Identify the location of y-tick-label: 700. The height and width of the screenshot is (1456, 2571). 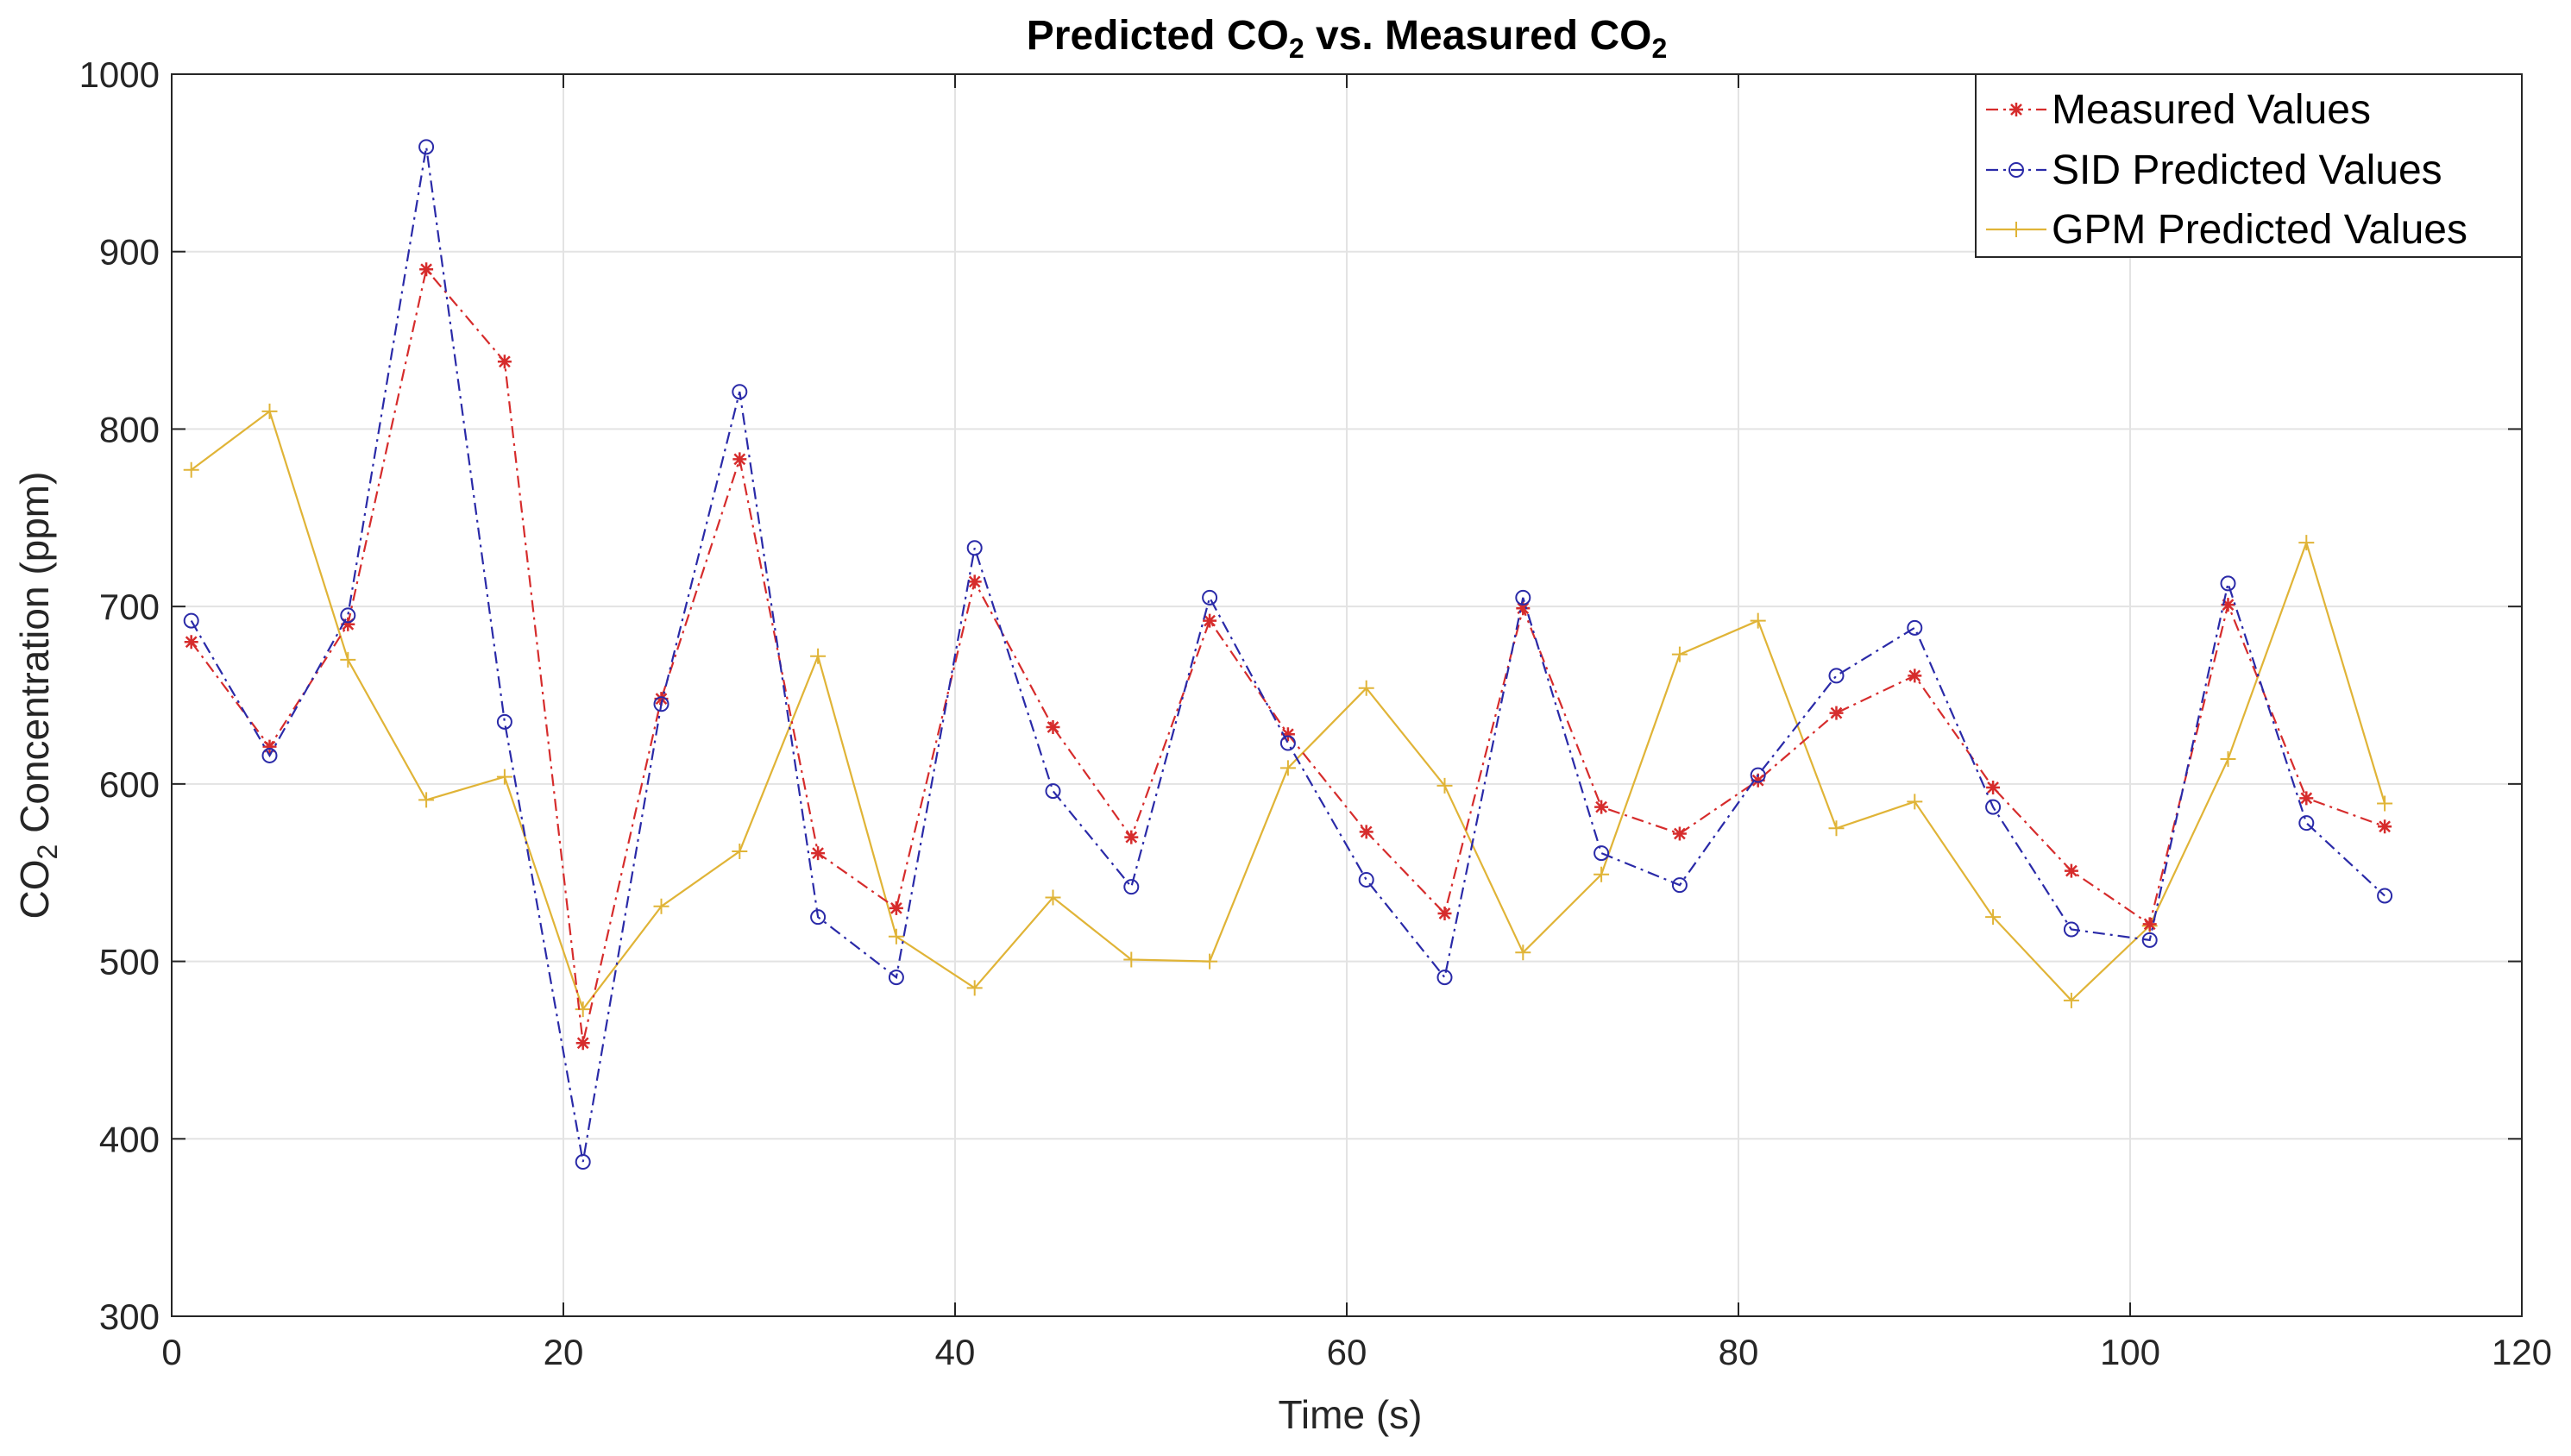
(129, 607).